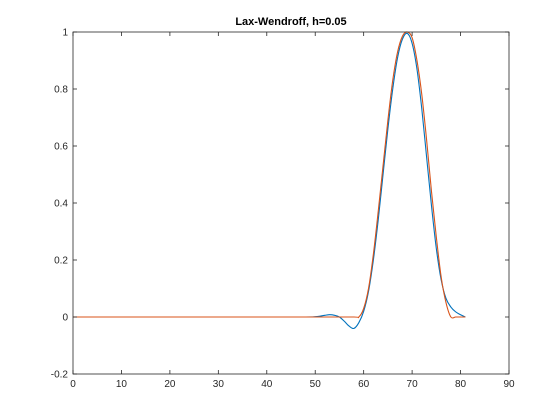  What do you see at coordinates (509, 384) in the screenshot?
I see `x-tick-label: 90` at bounding box center [509, 384].